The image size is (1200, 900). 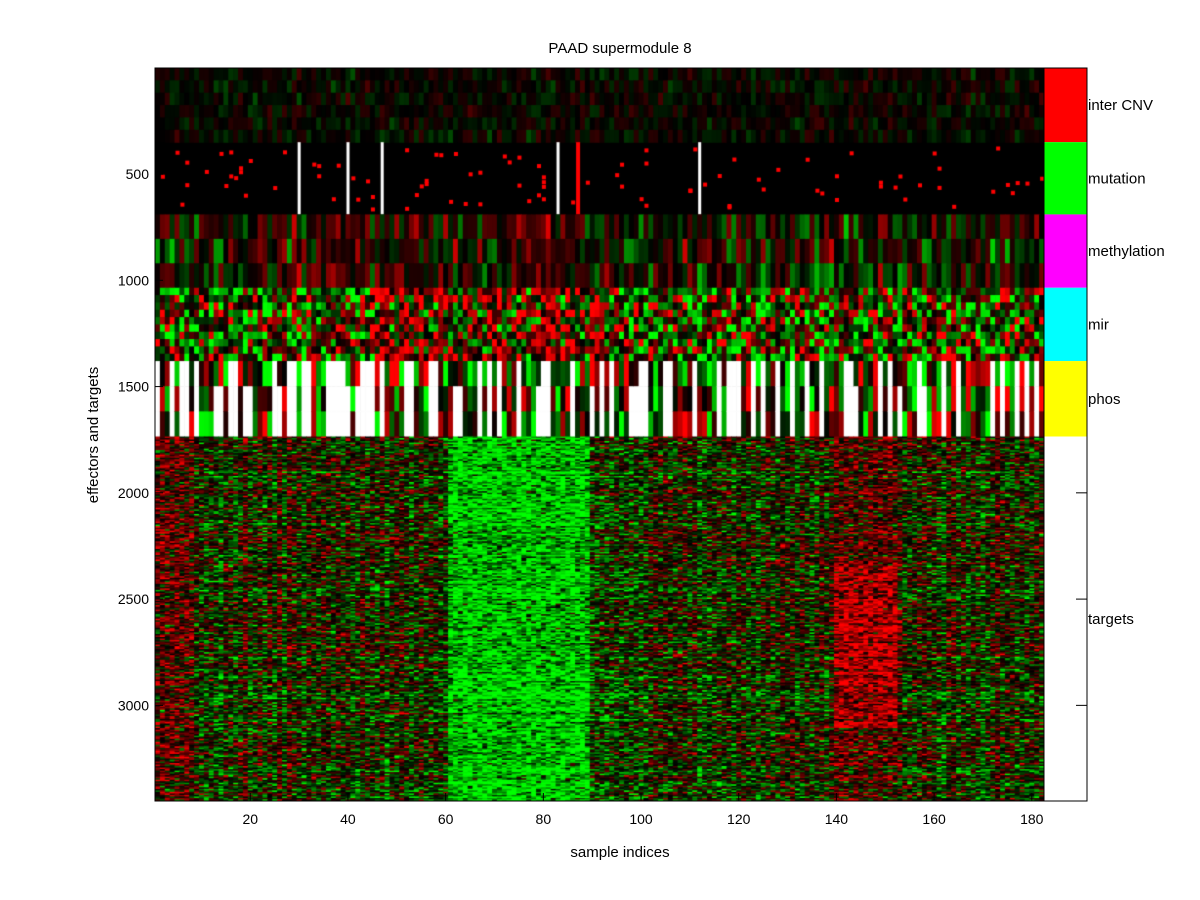 I want to click on band-label: inter CNV, so click(x=1120, y=105).